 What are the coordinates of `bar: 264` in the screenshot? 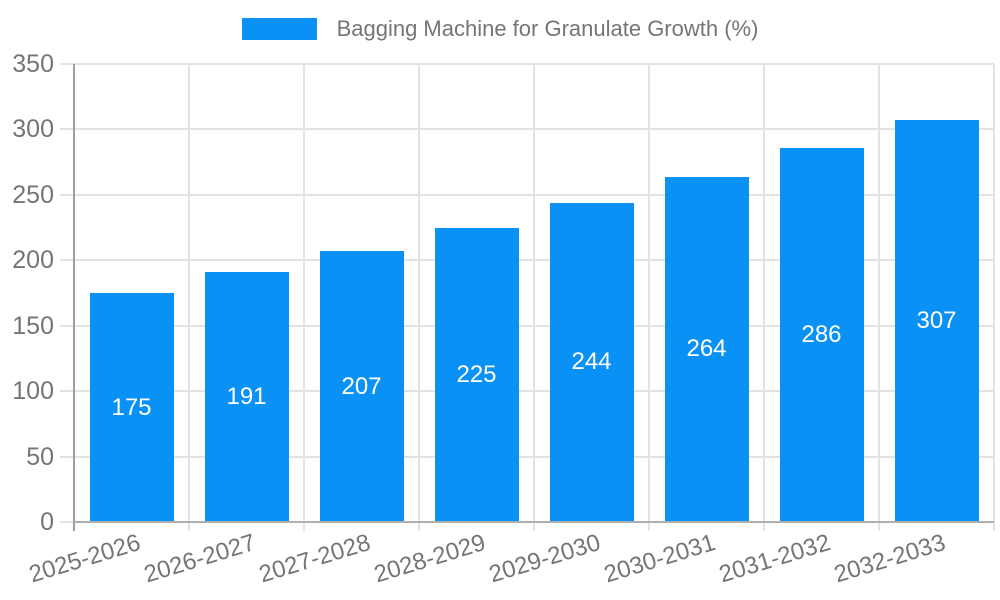 It's located at (706, 349).